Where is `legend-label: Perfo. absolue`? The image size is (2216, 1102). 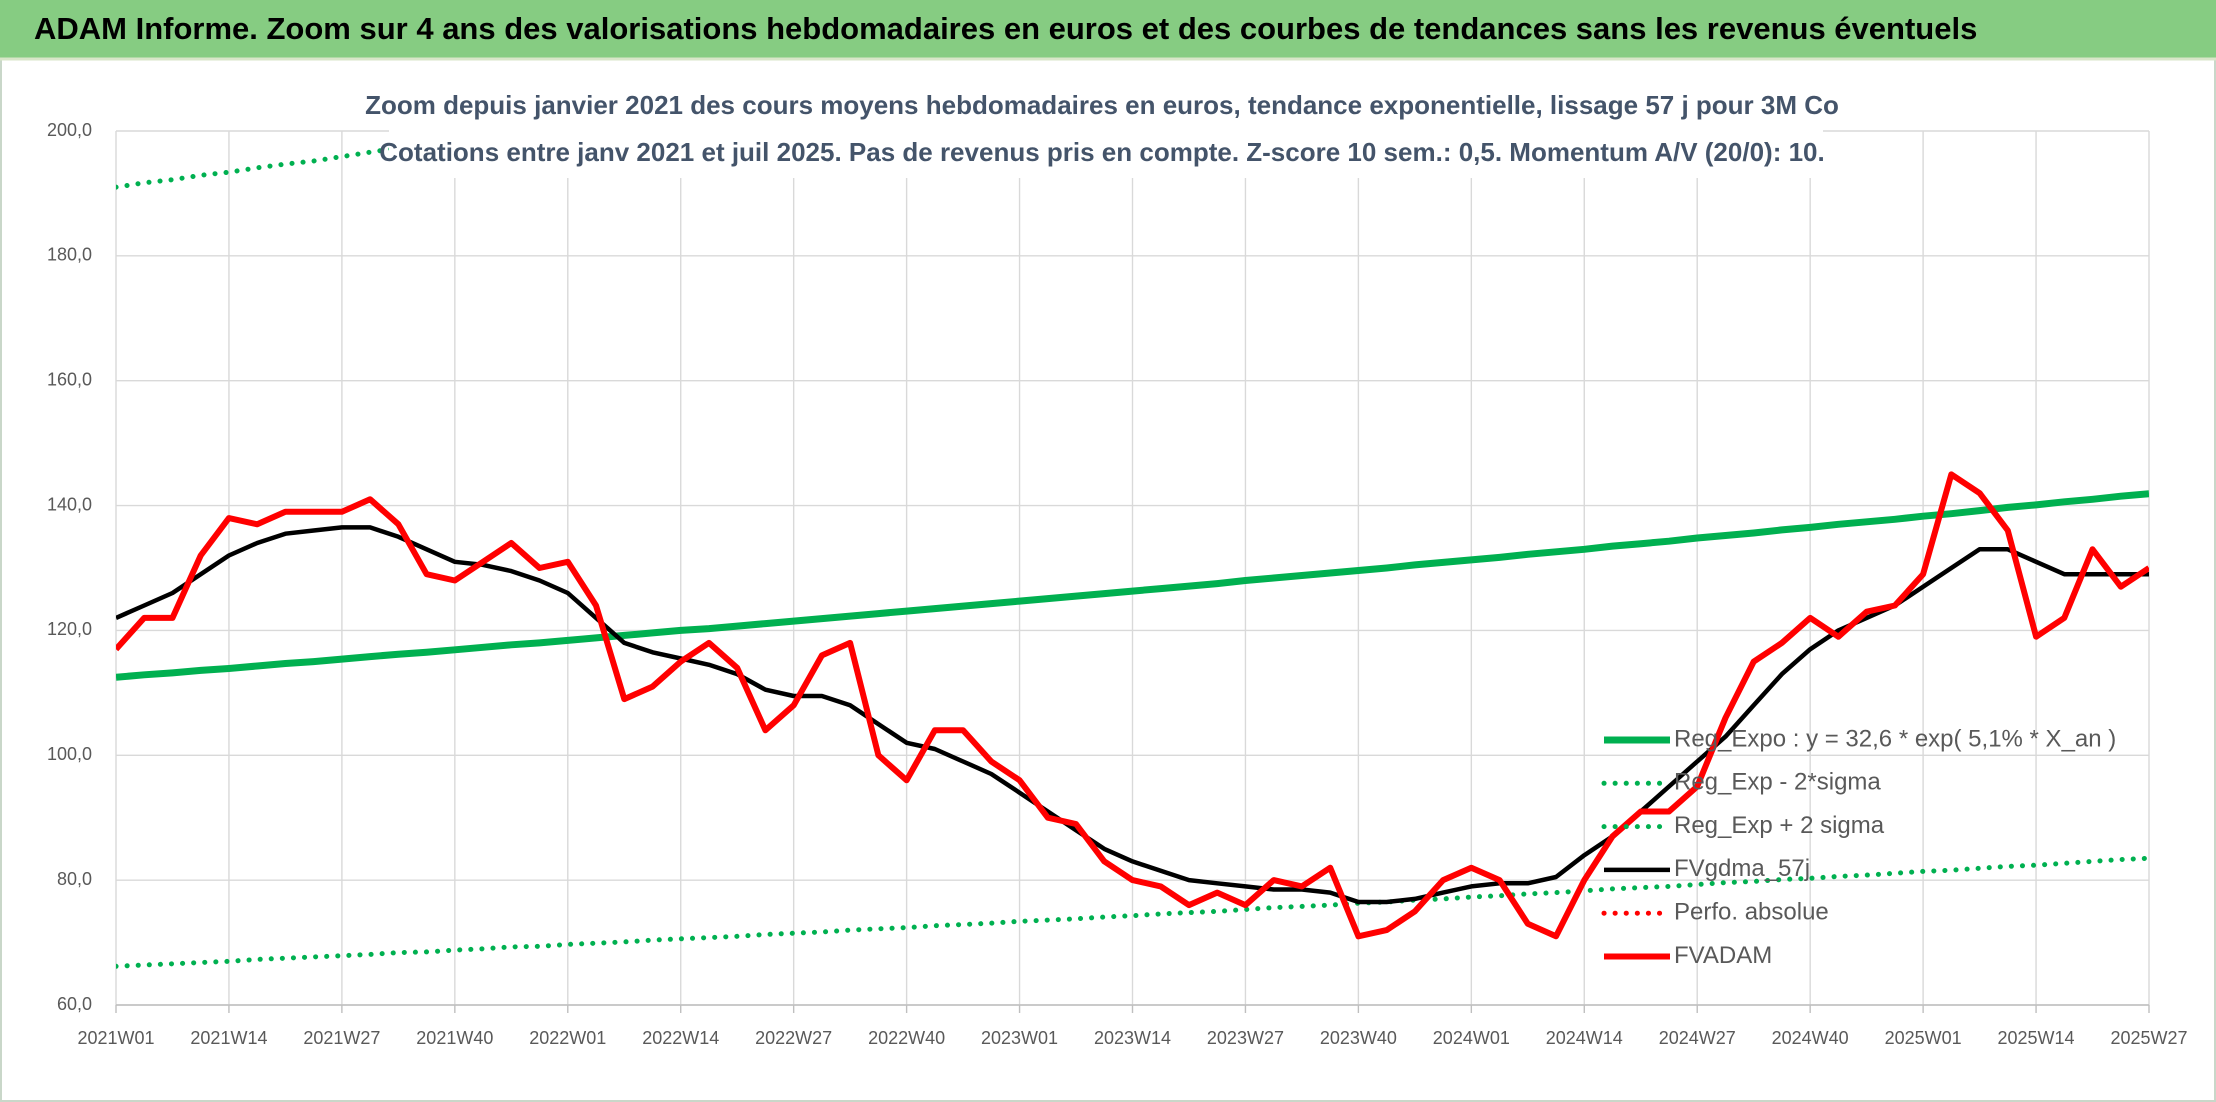
legend-label: Perfo. absolue is located at coordinates (1751, 912).